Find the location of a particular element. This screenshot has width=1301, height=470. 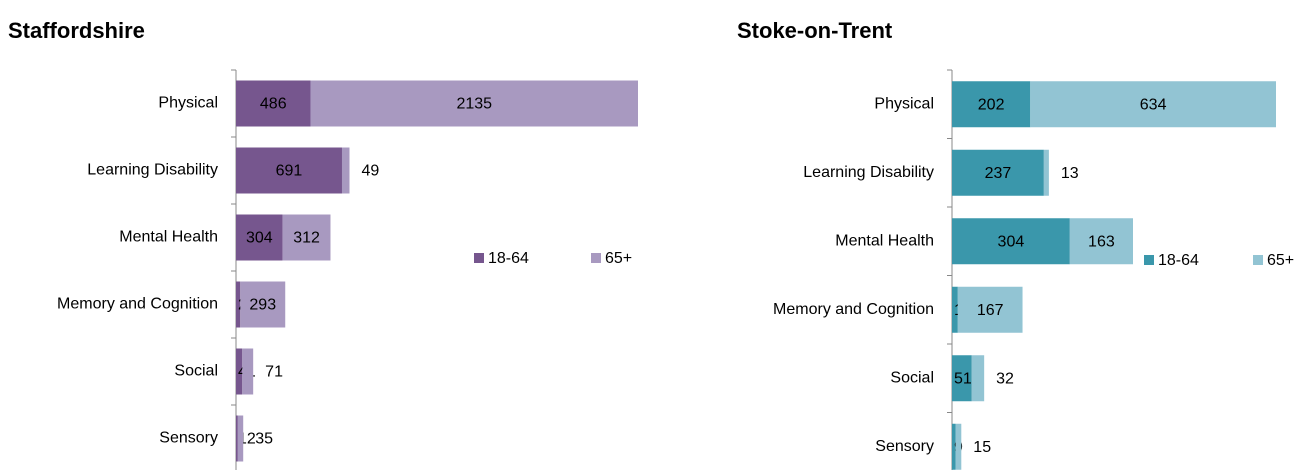

data-label: 32 is located at coordinates (1005, 378).